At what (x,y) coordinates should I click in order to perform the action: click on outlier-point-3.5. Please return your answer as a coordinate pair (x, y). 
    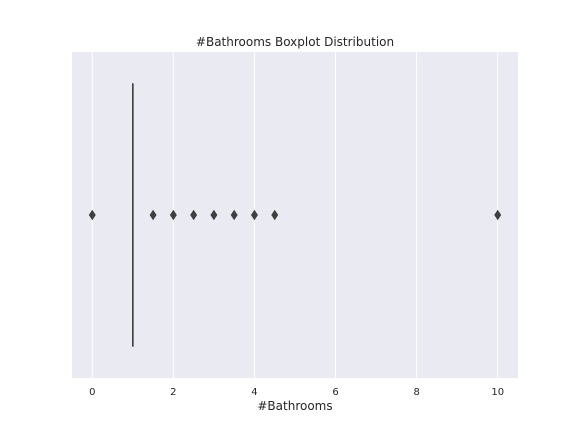
    Looking at the image, I should click on (234, 215).